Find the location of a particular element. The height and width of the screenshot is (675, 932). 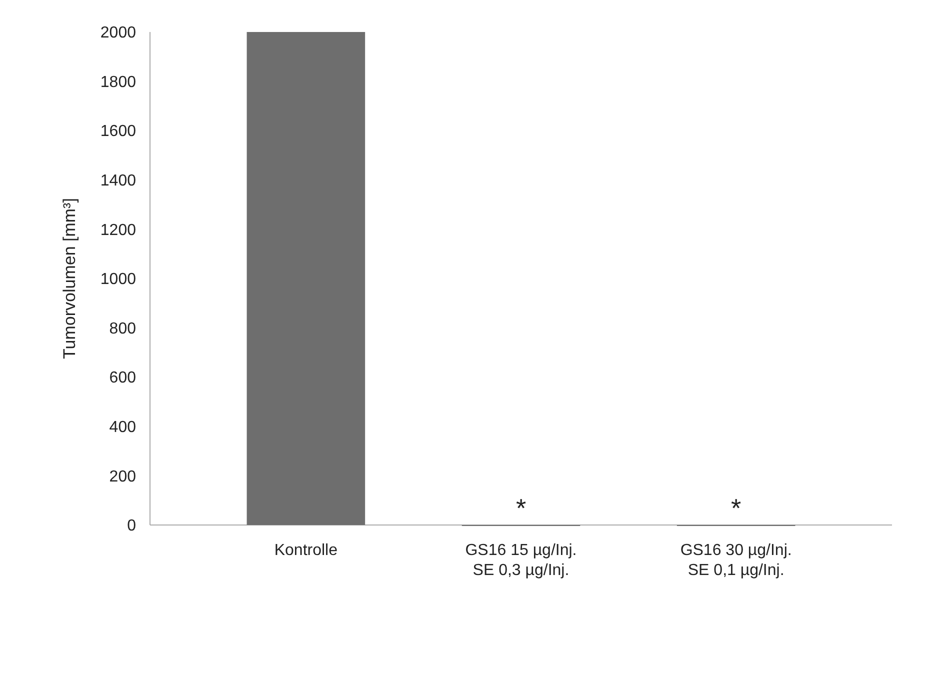

y-tick-label: 800 is located at coordinates (122, 329).